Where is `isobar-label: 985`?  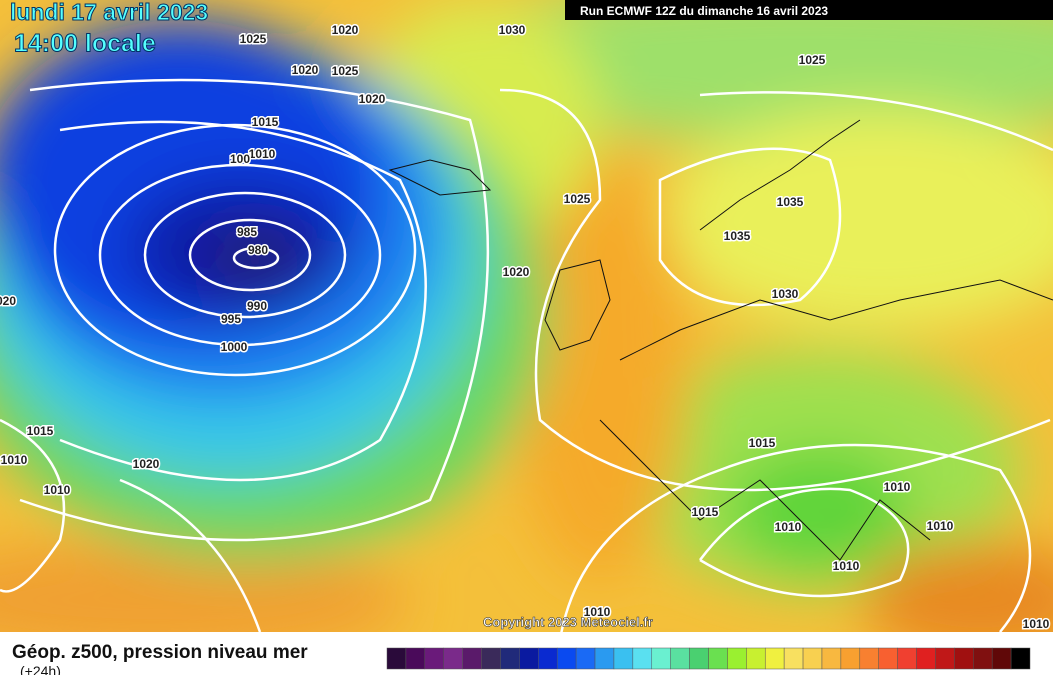 isobar-label: 985 is located at coordinates (247, 232).